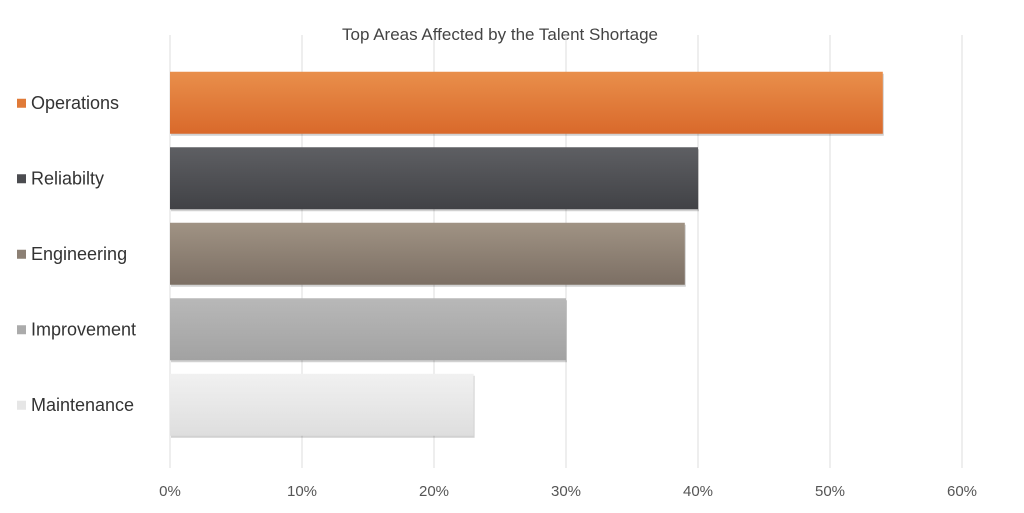 The image size is (1024, 513). Describe the element at coordinates (830, 491) in the screenshot. I see `x-tick-label: 50%` at that location.